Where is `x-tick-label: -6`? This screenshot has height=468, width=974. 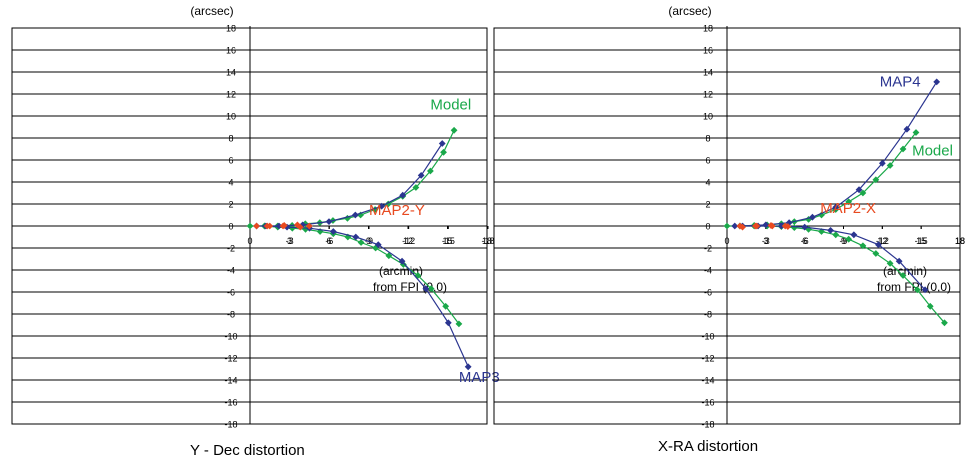 x-tick-label: -6 is located at coordinates (805, 241).